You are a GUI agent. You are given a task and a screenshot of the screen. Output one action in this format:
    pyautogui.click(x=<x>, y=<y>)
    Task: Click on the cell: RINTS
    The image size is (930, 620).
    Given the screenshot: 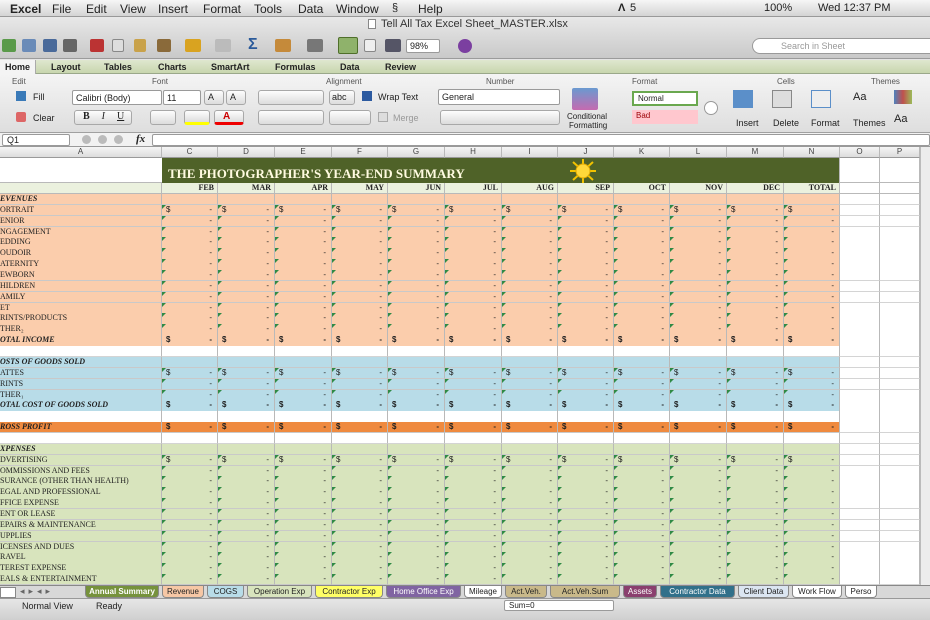 What is the action you would take?
    pyautogui.click(x=81, y=384)
    